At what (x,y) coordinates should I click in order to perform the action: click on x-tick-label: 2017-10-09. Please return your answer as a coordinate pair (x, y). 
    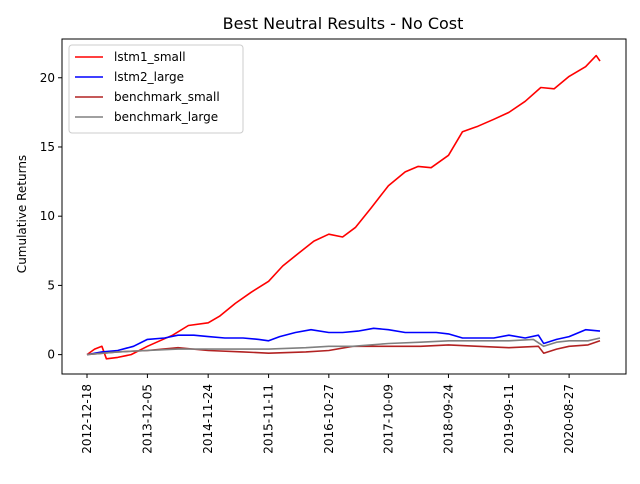
    Looking at the image, I should click on (388, 419).